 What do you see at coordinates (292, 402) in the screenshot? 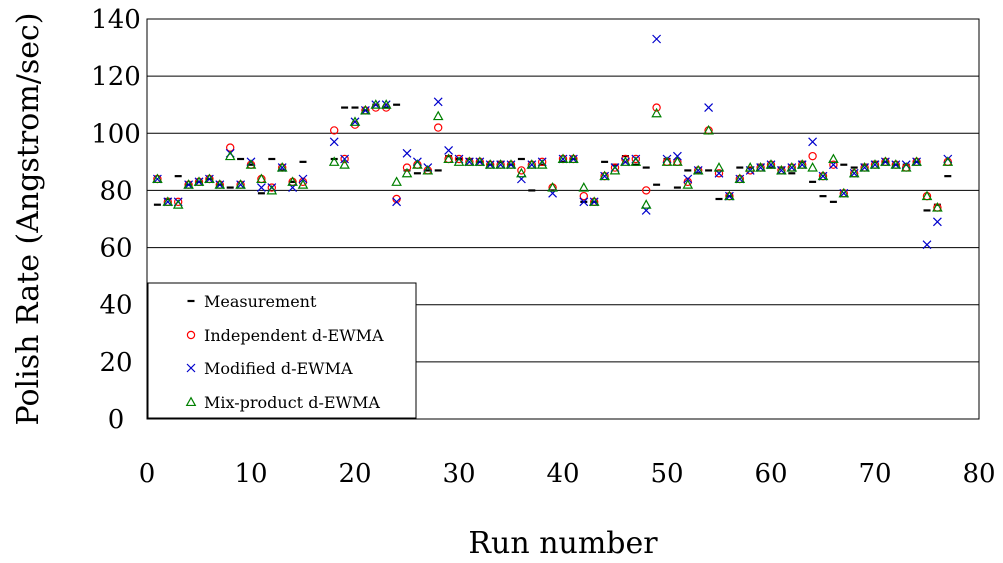
I see `legend-label: Mix-product d-EWMA` at bounding box center [292, 402].